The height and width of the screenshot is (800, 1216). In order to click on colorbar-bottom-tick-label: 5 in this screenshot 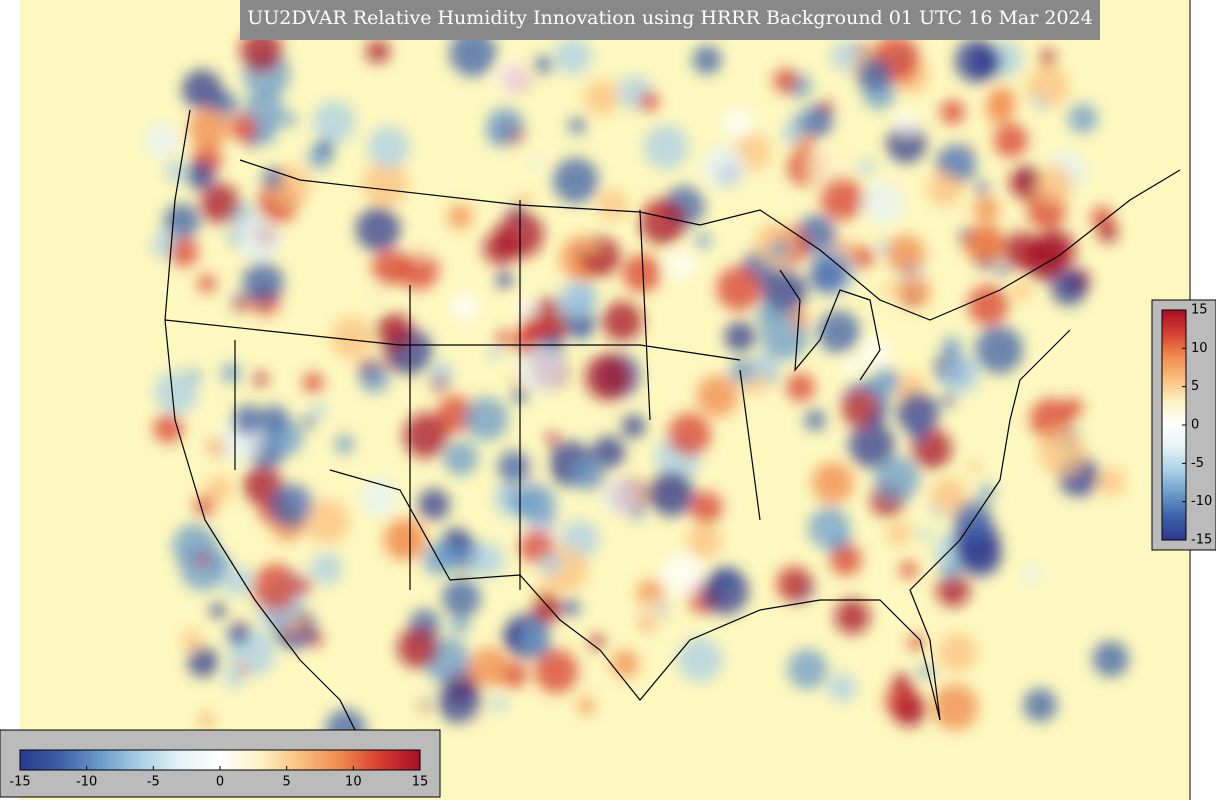, I will do `click(287, 782)`.